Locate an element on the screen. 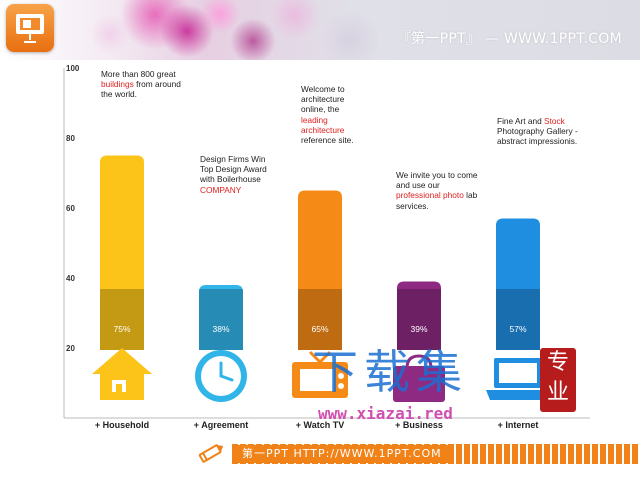 This screenshot has height=480, width=640. laptop-icon is located at coordinates (518, 379).